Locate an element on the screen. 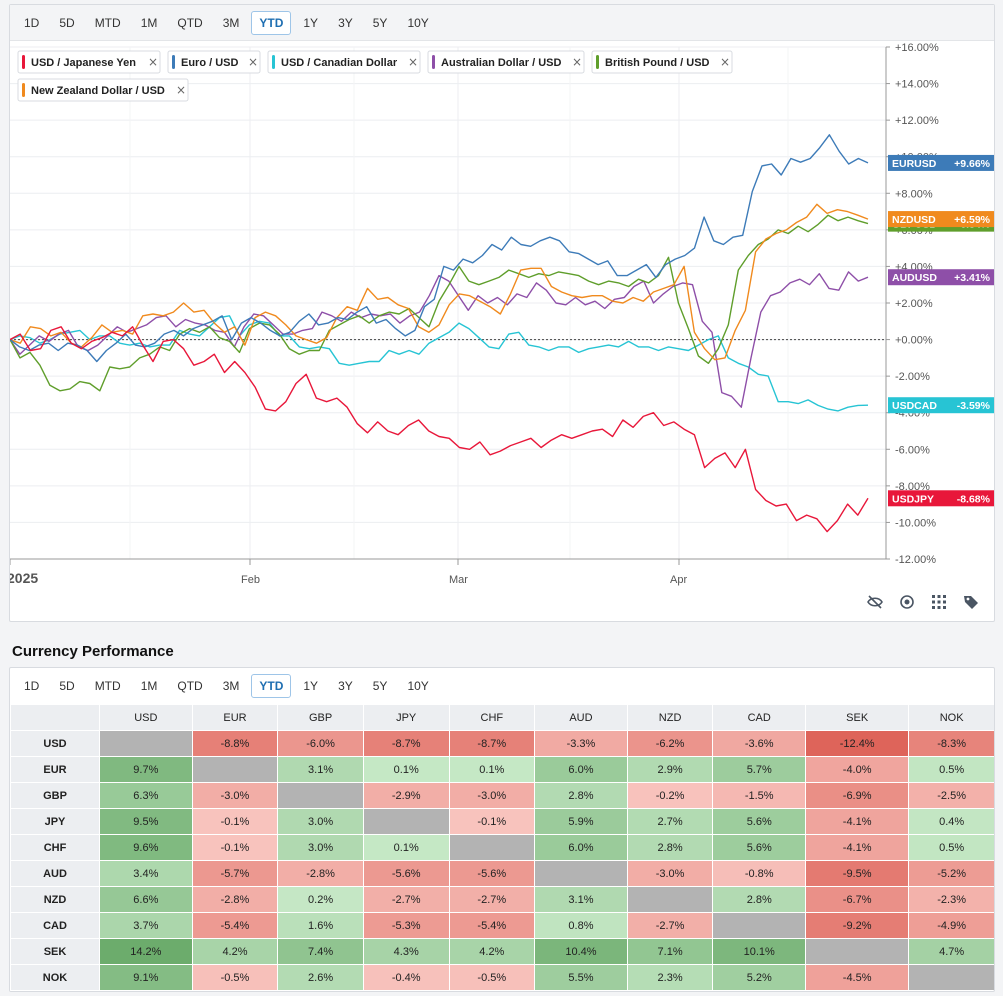 The width and height of the screenshot is (1003, 996). legend-label: Euro / USD is located at coordinates (210, 63).